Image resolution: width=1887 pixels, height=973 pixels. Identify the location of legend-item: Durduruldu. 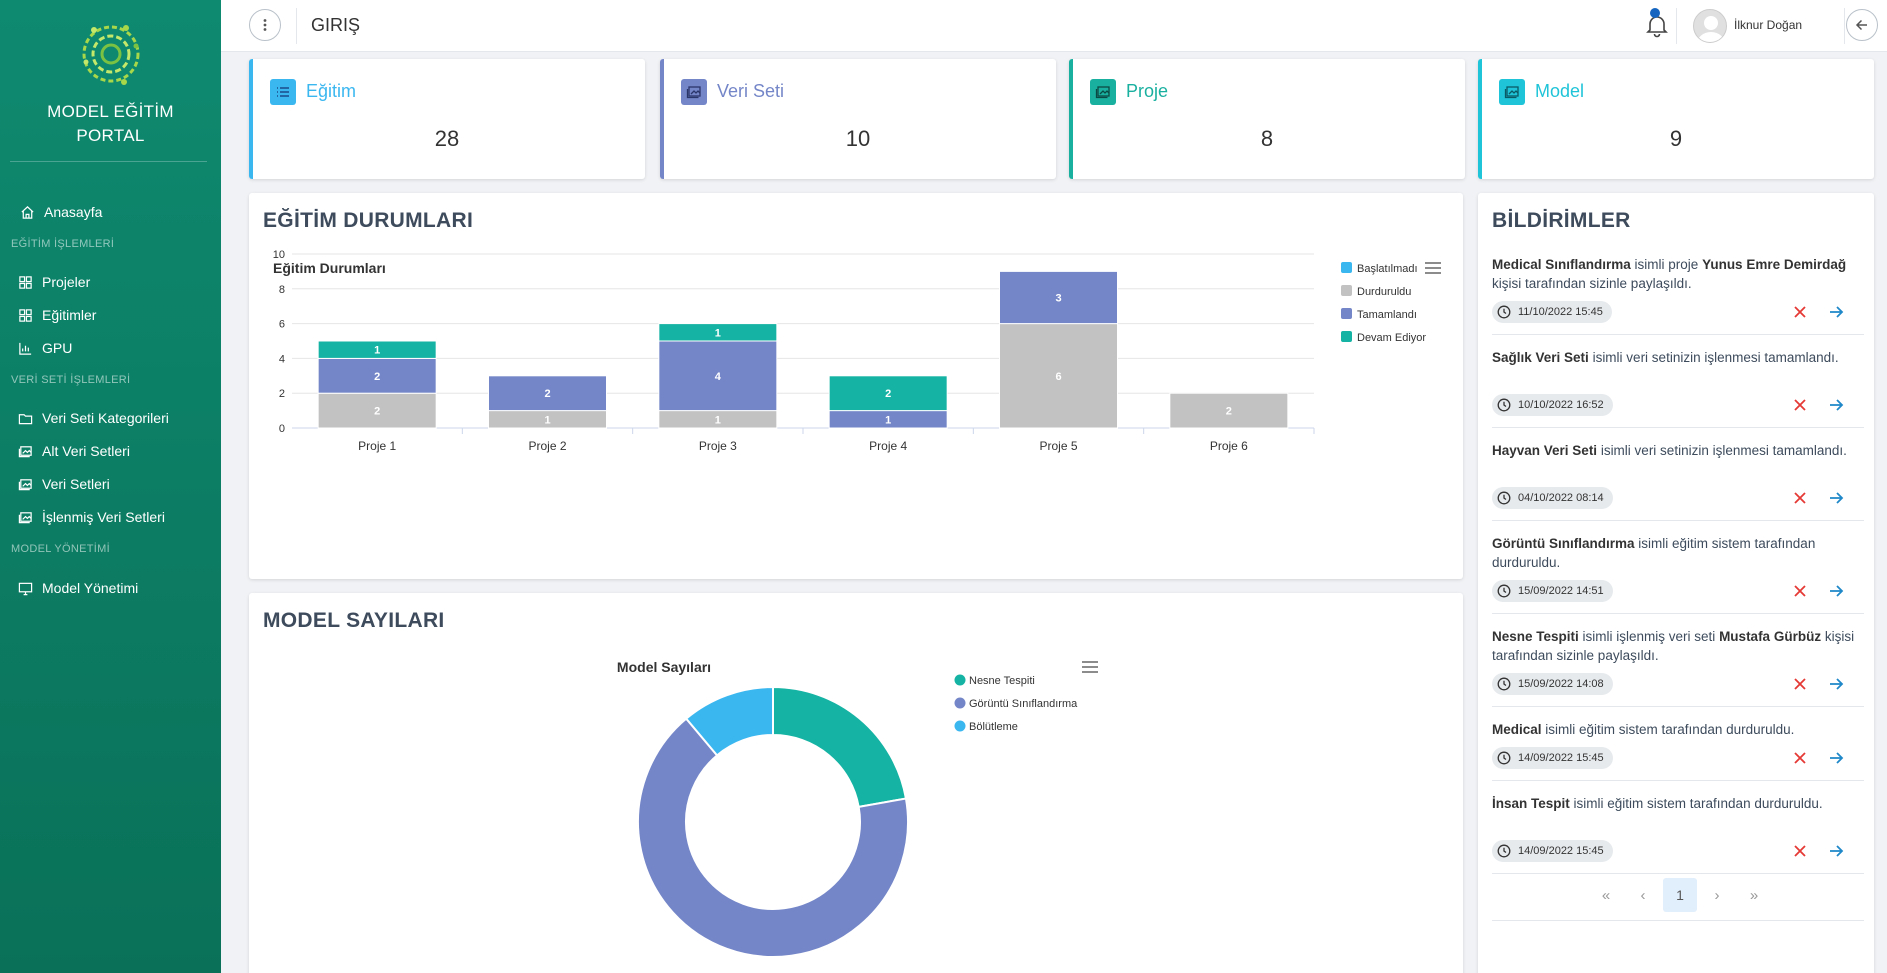
(1376, 291).